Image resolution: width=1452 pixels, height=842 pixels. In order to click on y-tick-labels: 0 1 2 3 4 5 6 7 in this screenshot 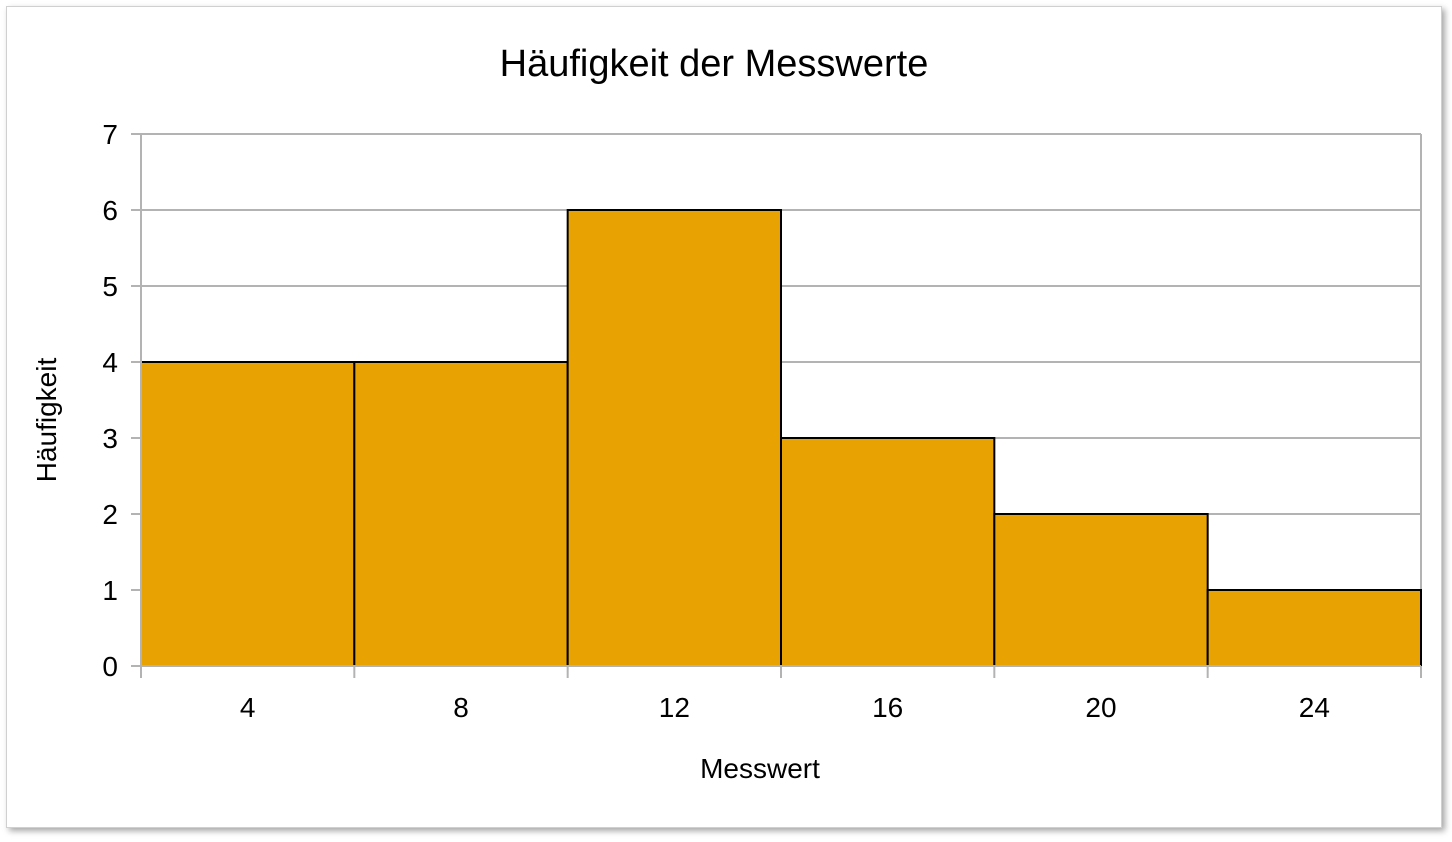, I will do `click(110, 400)`.